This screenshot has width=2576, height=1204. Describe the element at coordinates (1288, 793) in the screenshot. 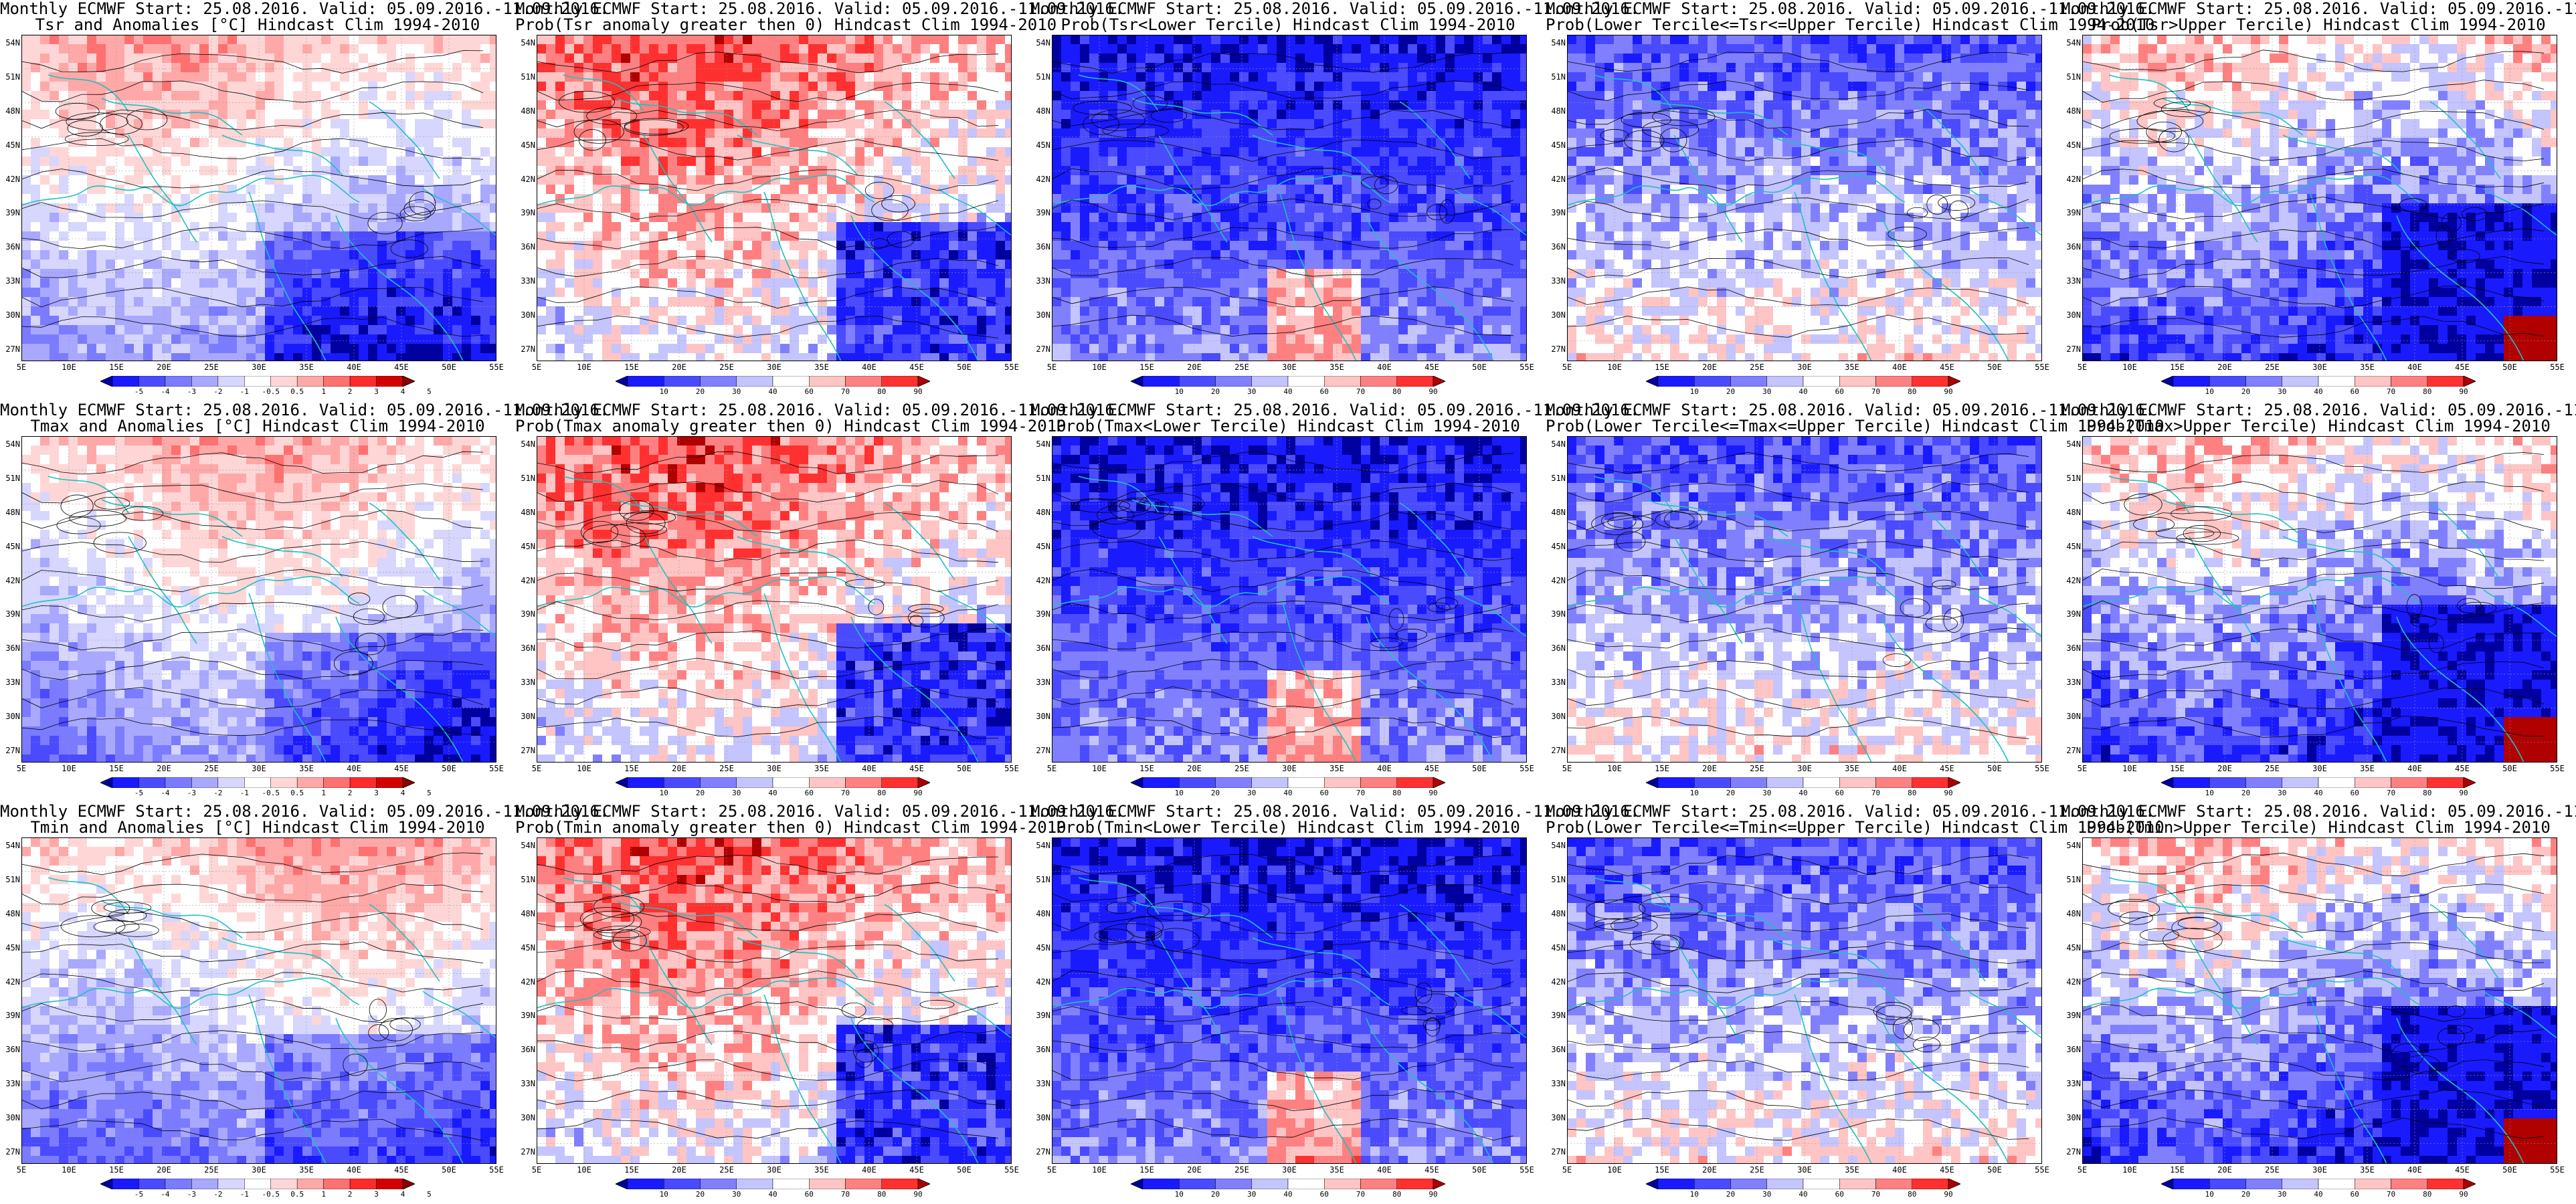

I see `colorbar-label: 40` at that location.